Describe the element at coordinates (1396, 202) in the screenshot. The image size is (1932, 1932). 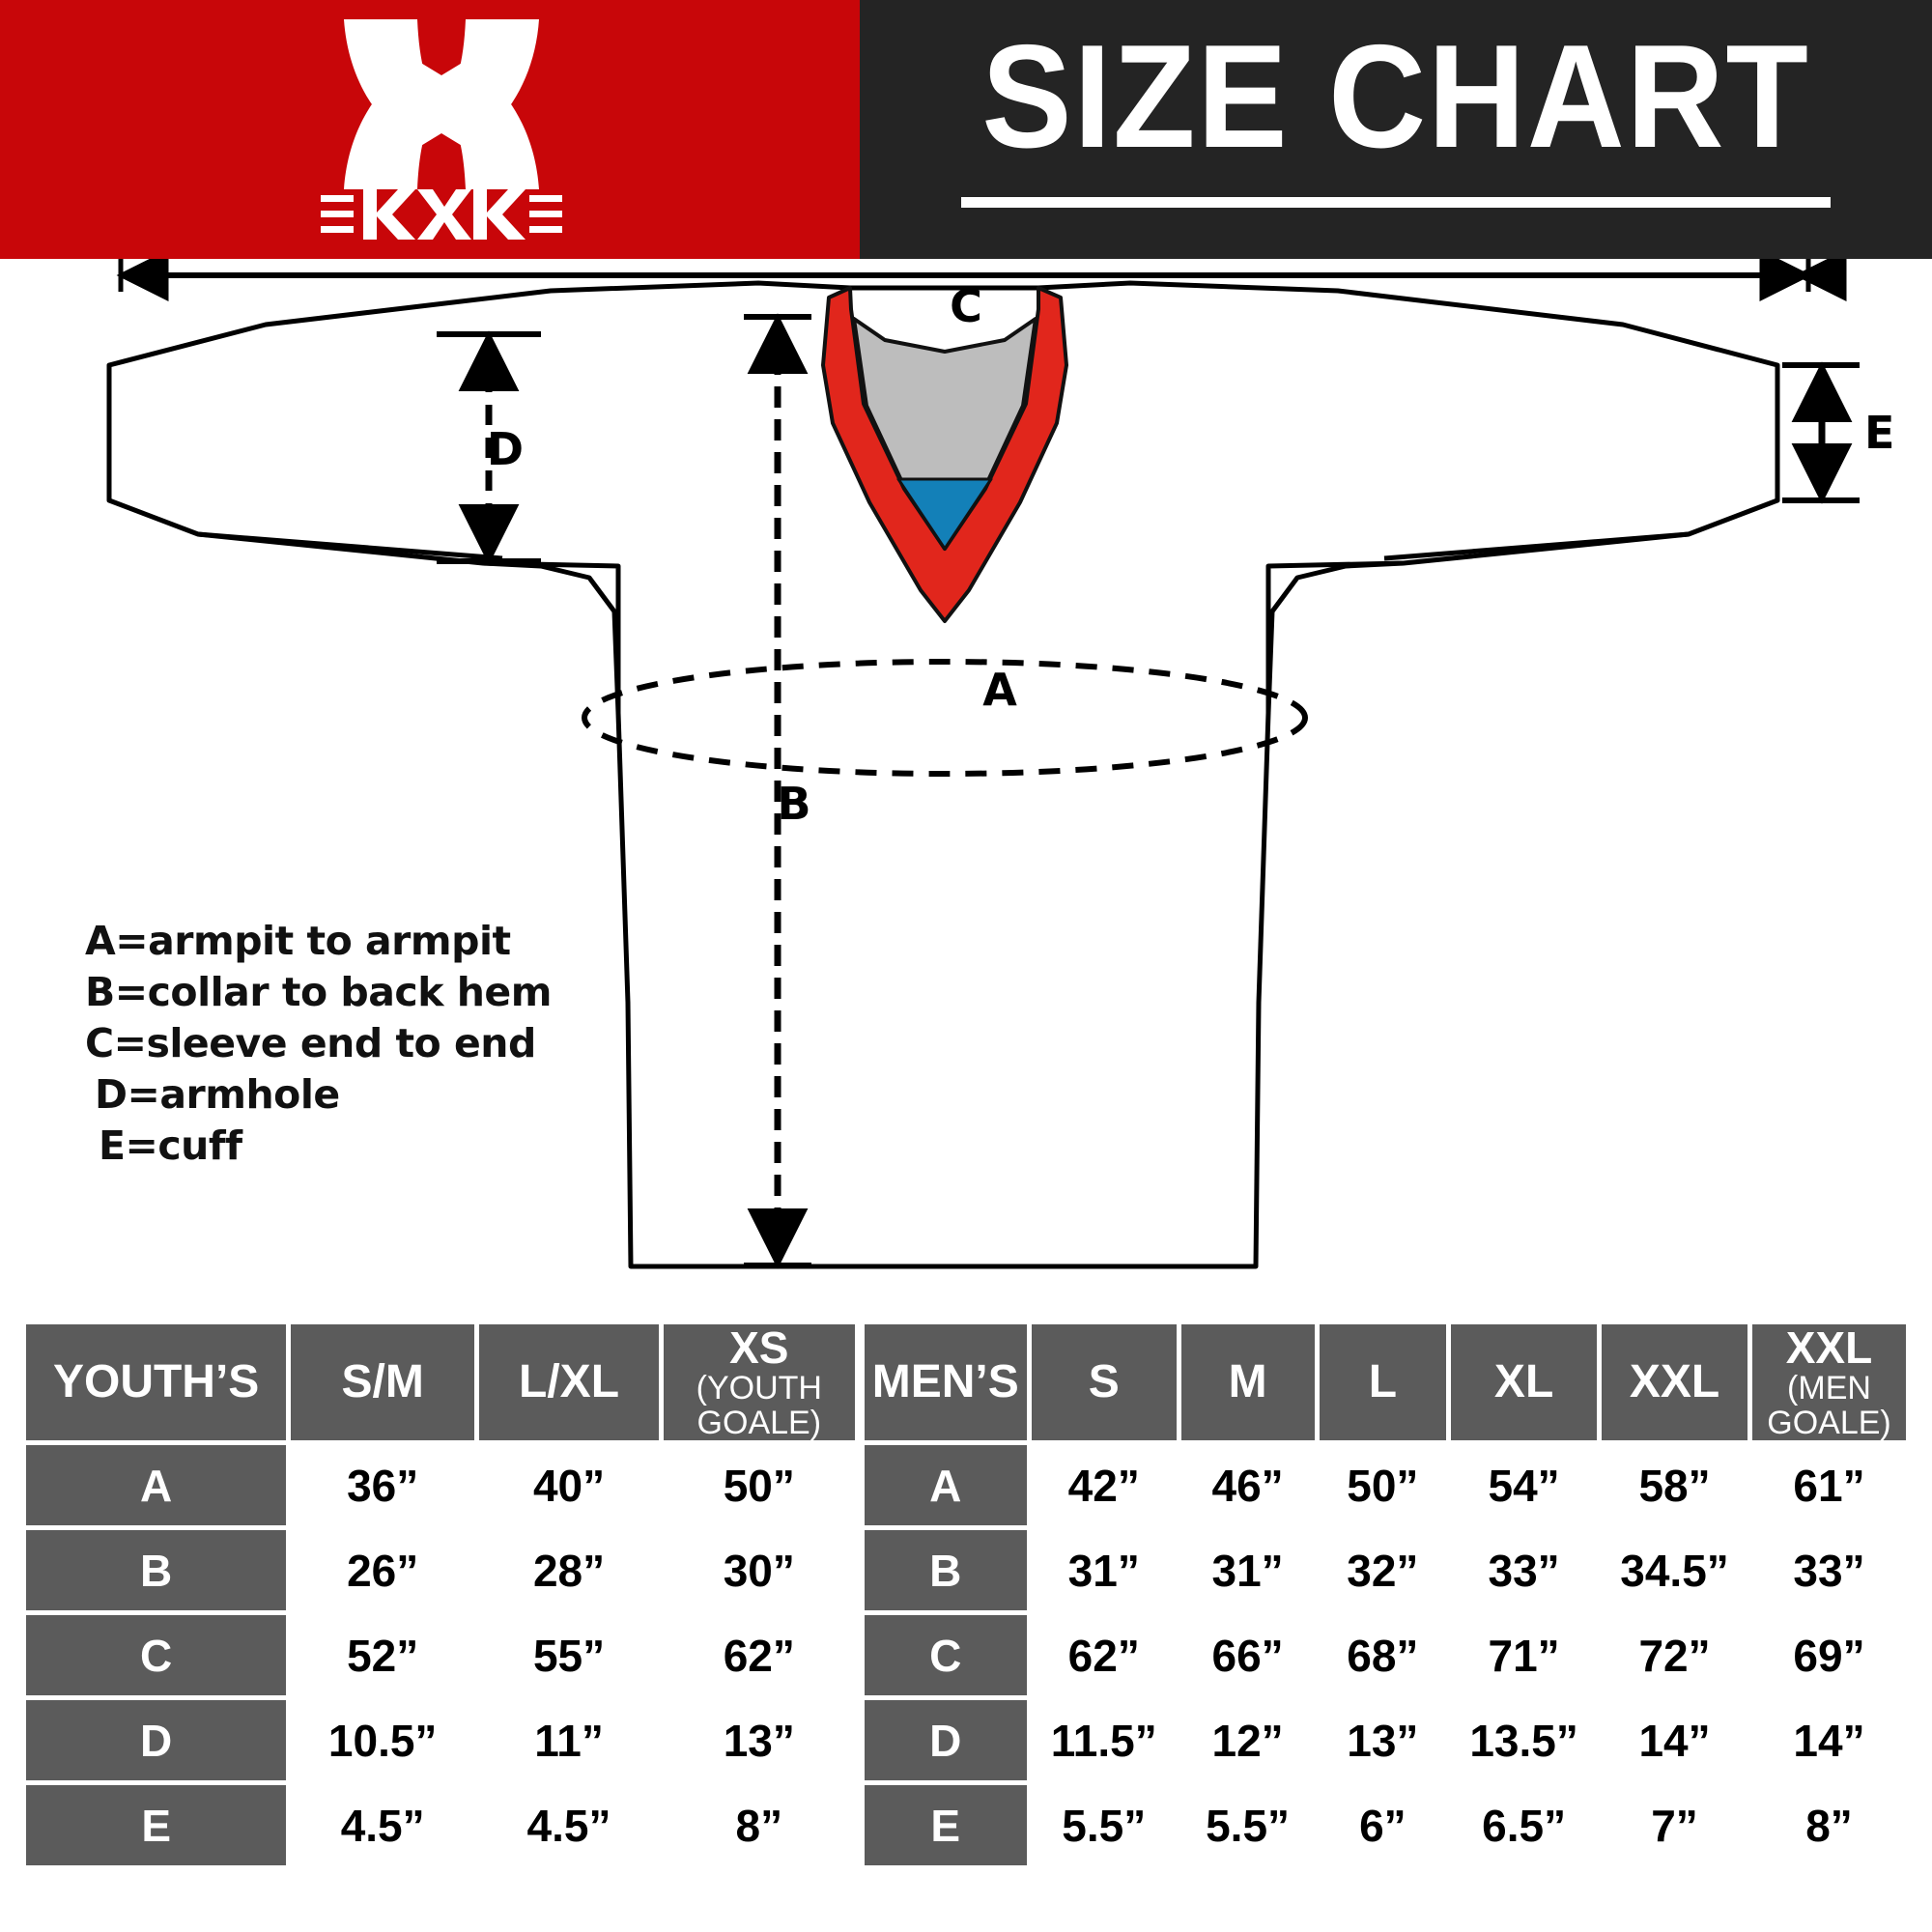
I see `title-underline-rule` at that location.